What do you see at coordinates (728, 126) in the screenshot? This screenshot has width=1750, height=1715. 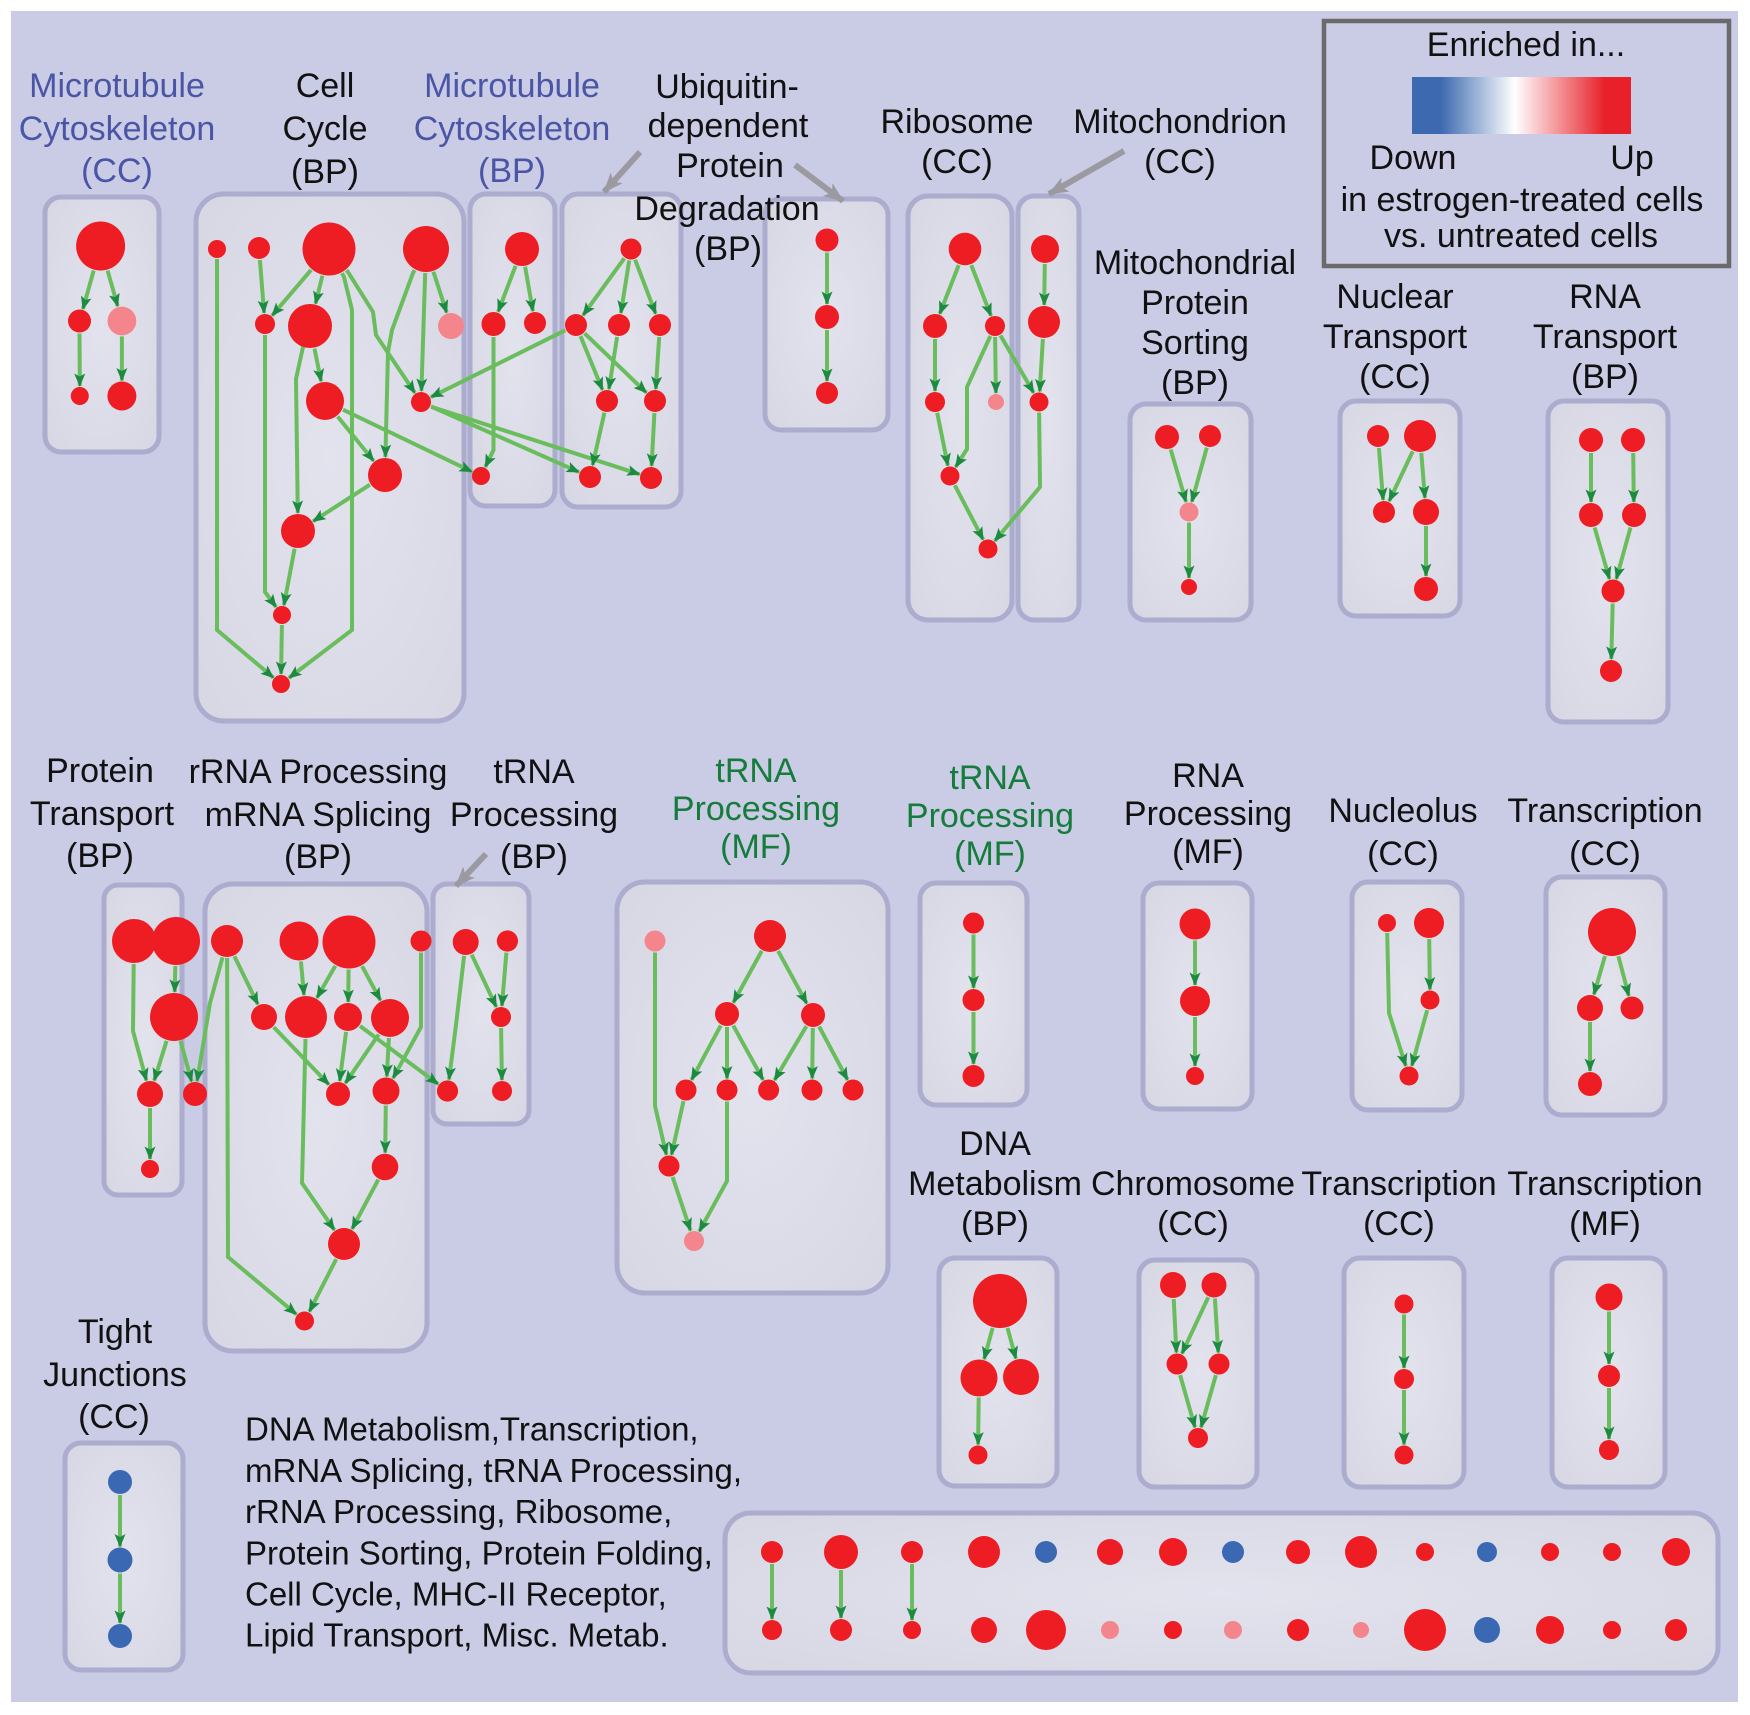 I see `svg-text: dependent` at bounding box center [728, 126].